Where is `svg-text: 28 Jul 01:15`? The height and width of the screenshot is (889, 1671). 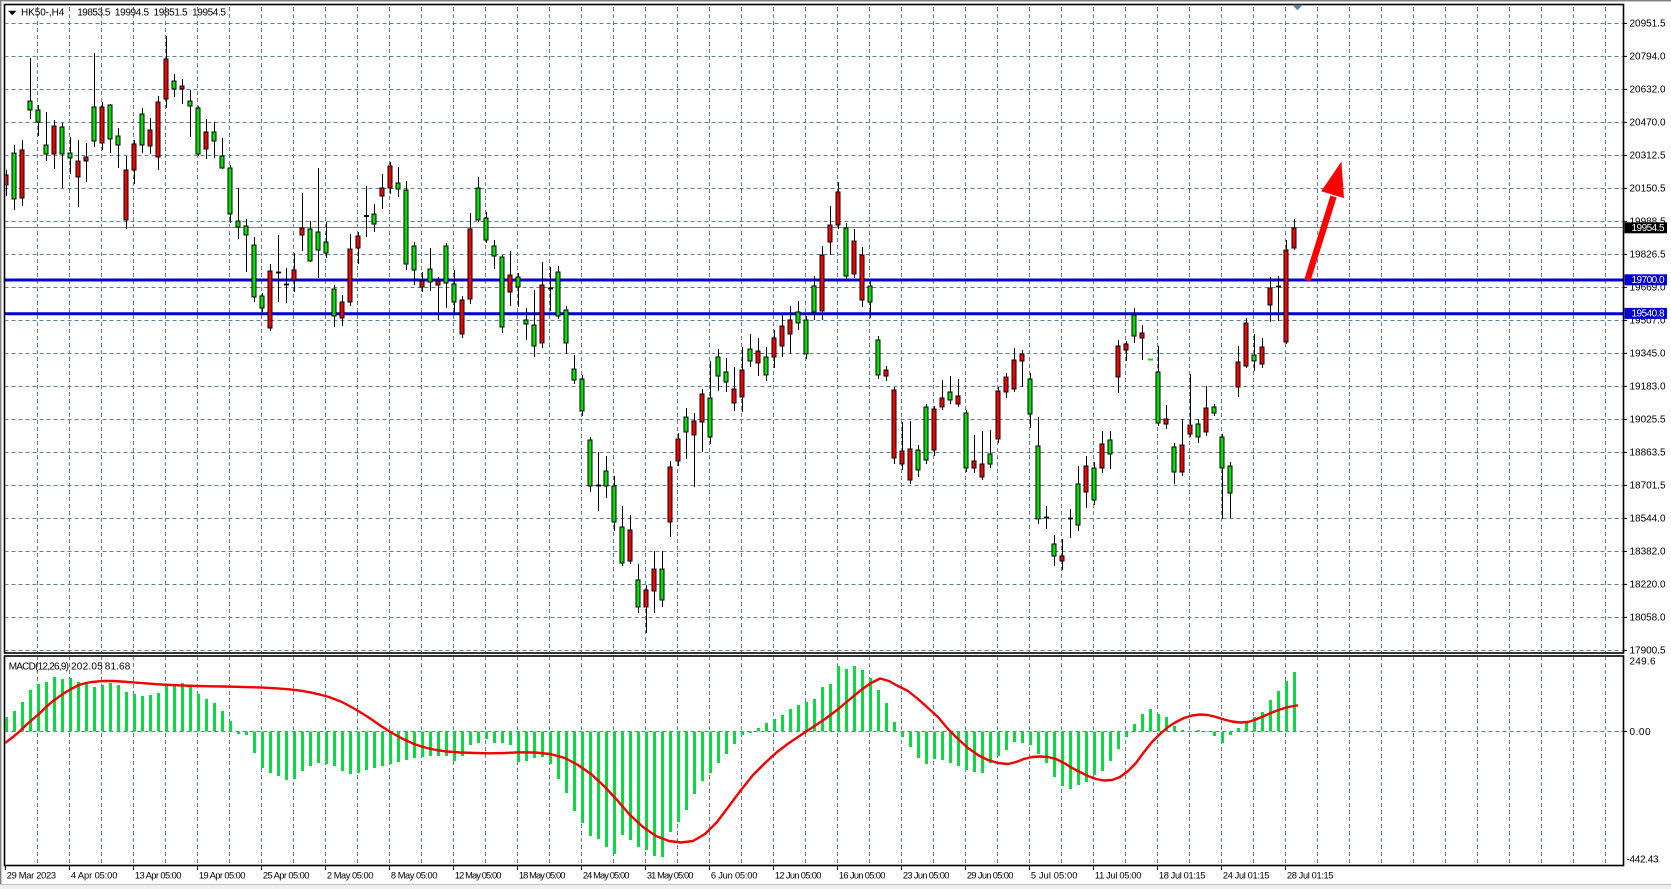 svg-text: 28 Jul 01:15 is located at coordinates (1310, 876).